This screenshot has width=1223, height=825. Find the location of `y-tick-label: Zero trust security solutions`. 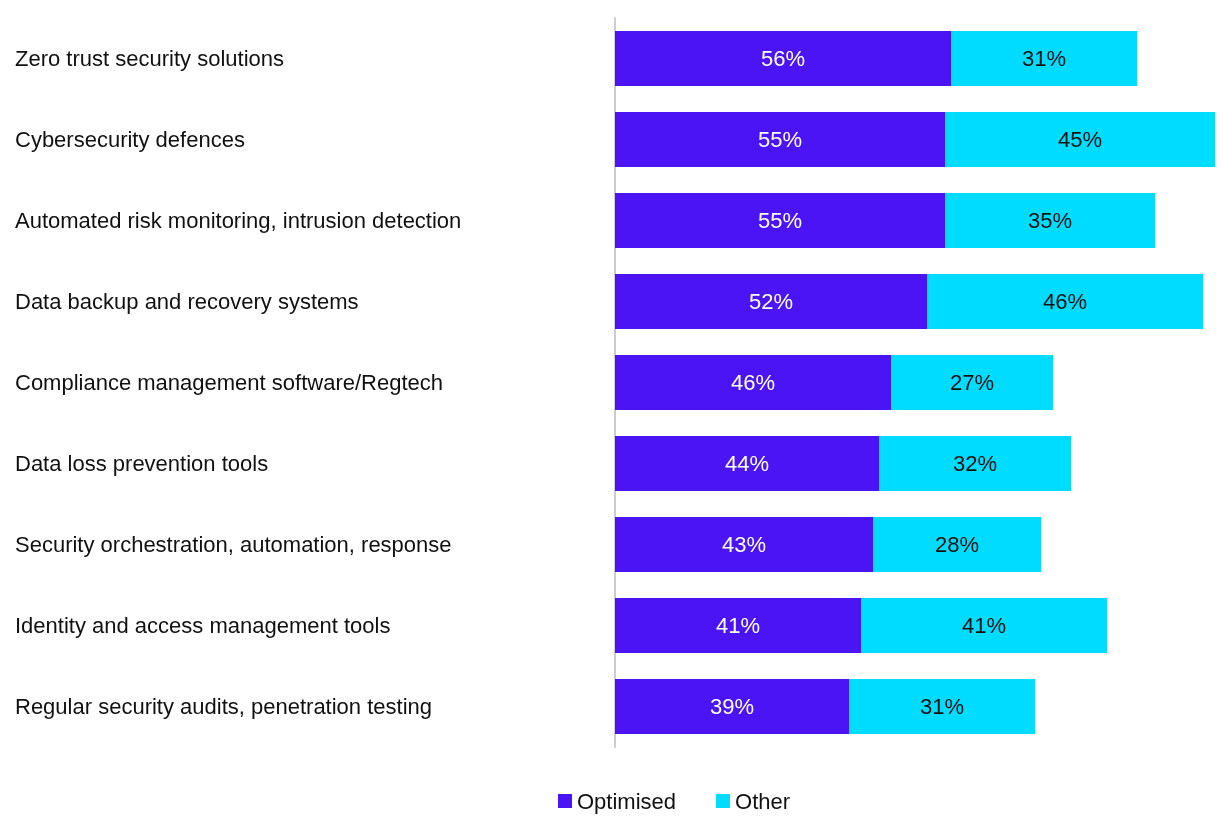

y-tick-label: Zero trust security solutions is located at coordinates (149, 58).